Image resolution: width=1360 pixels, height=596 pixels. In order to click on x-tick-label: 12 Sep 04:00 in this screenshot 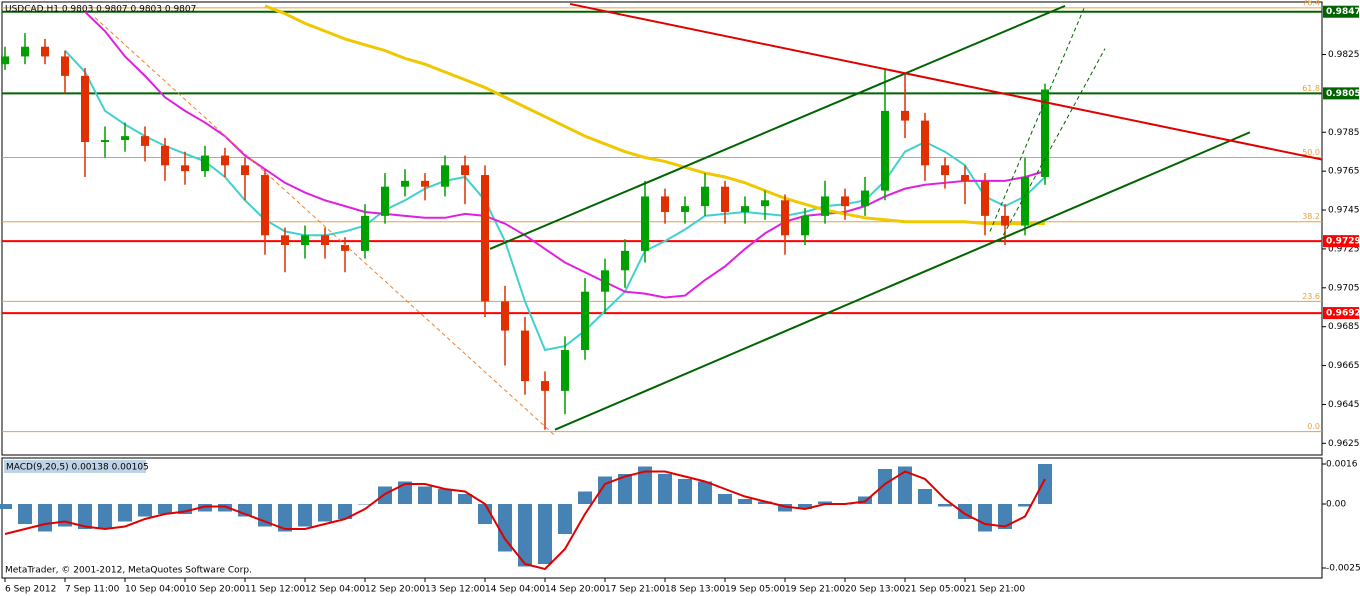, I will do `click(335, 590)`.